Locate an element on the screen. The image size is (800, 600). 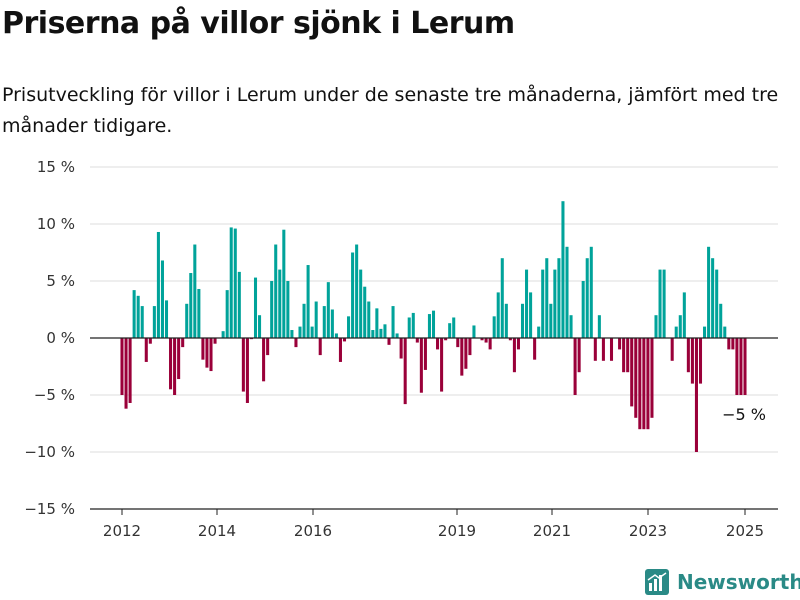
y-axis: 15 % 10 % 5 % 0 % −5 % −10 % −15 % is located at coordinates (49, 338).